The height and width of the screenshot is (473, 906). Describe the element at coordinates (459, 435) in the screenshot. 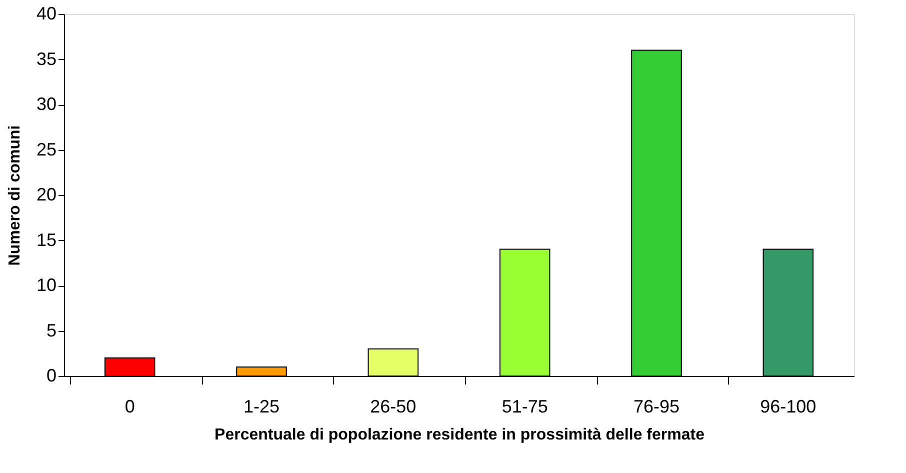

I see `x-axis-title: Percentuale di popolazione residente in prossimità delle fermate` at that location.